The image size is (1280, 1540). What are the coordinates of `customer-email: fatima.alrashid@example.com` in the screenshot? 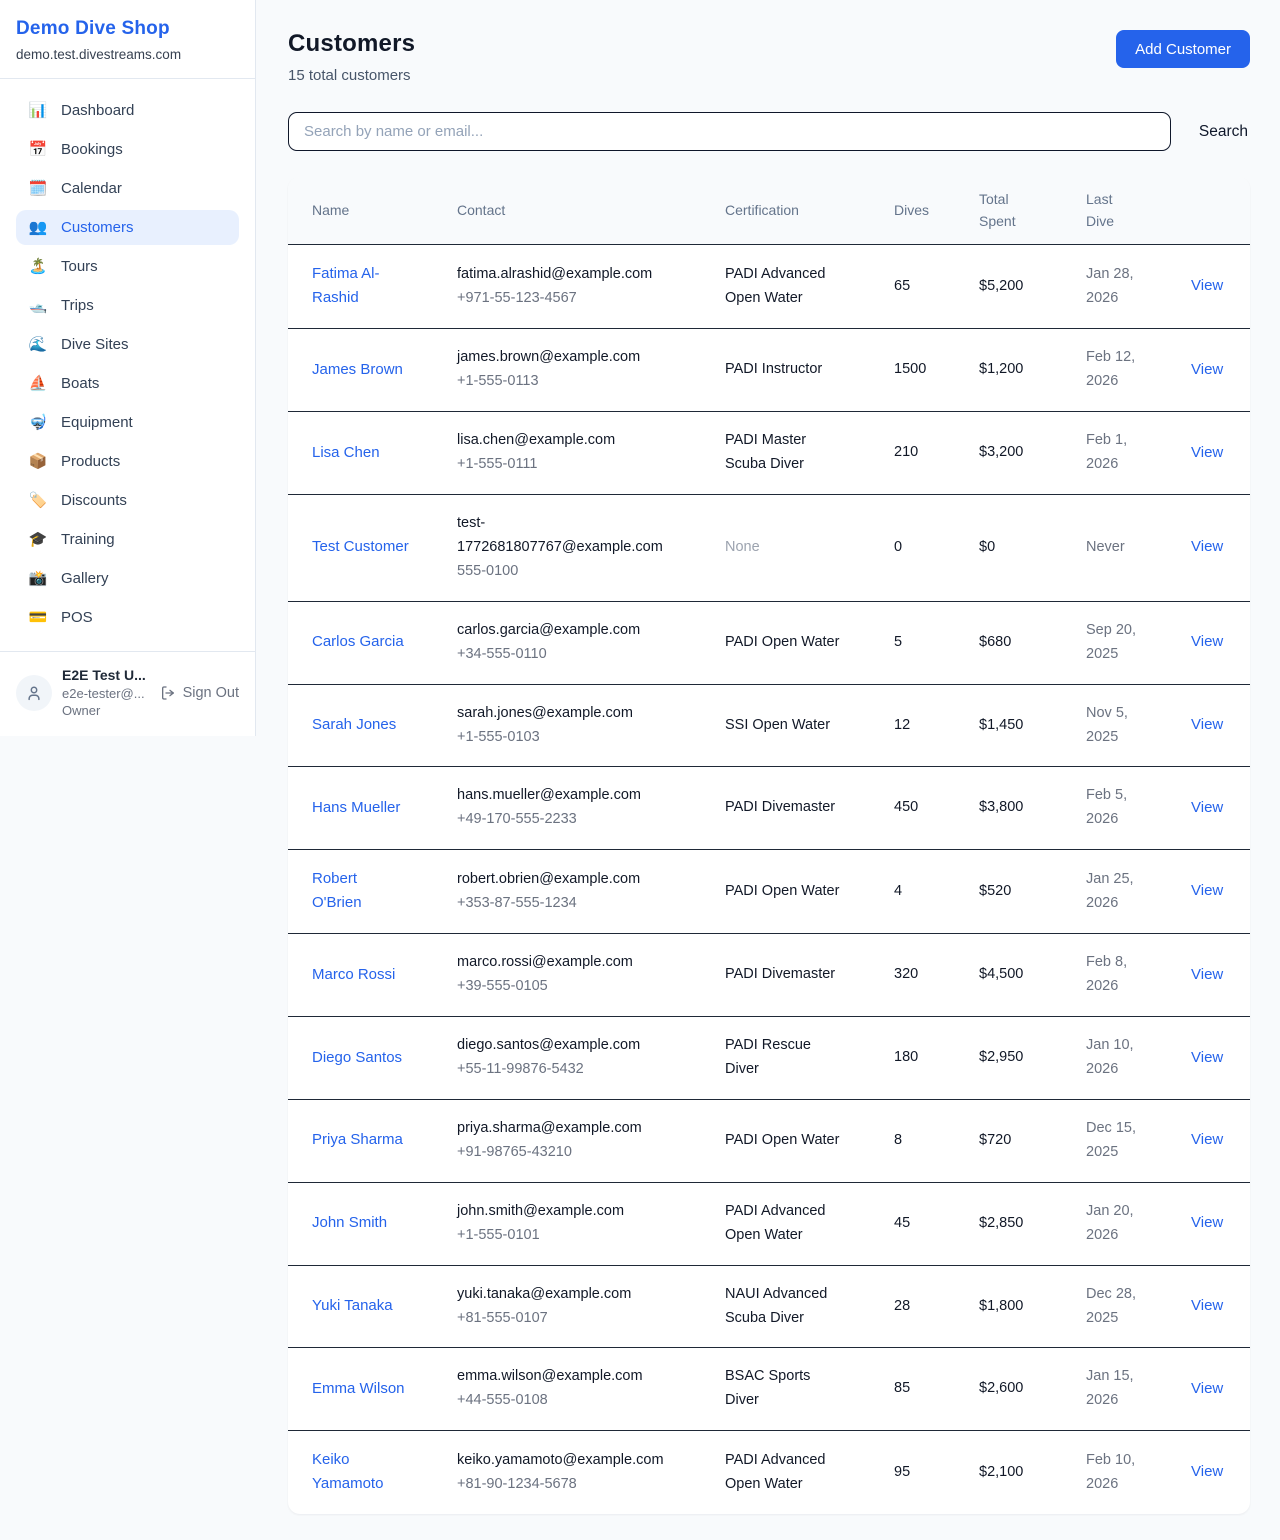 It's located at (555, 273).